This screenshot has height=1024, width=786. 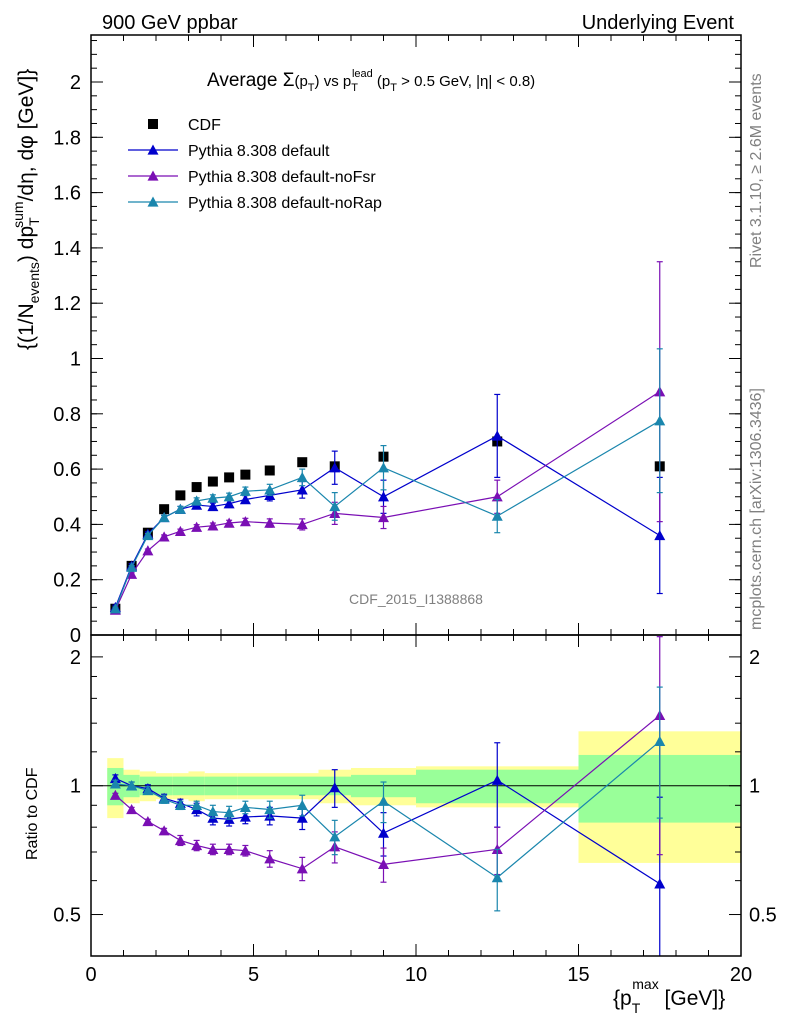 I want to click on title-vs: vs p, so click(x=336, y=81).